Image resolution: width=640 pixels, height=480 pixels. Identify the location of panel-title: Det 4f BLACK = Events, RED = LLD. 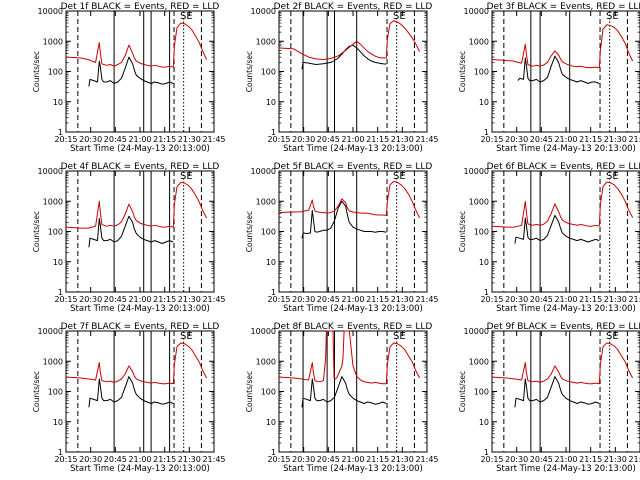
(140, 167).